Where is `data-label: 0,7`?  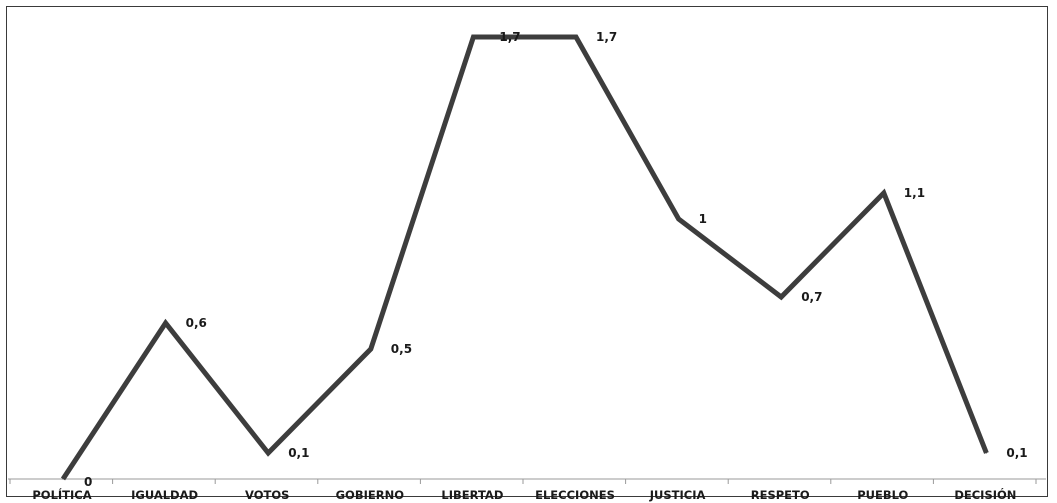 data-label: 0,7 is located at coordinates (811, 297).